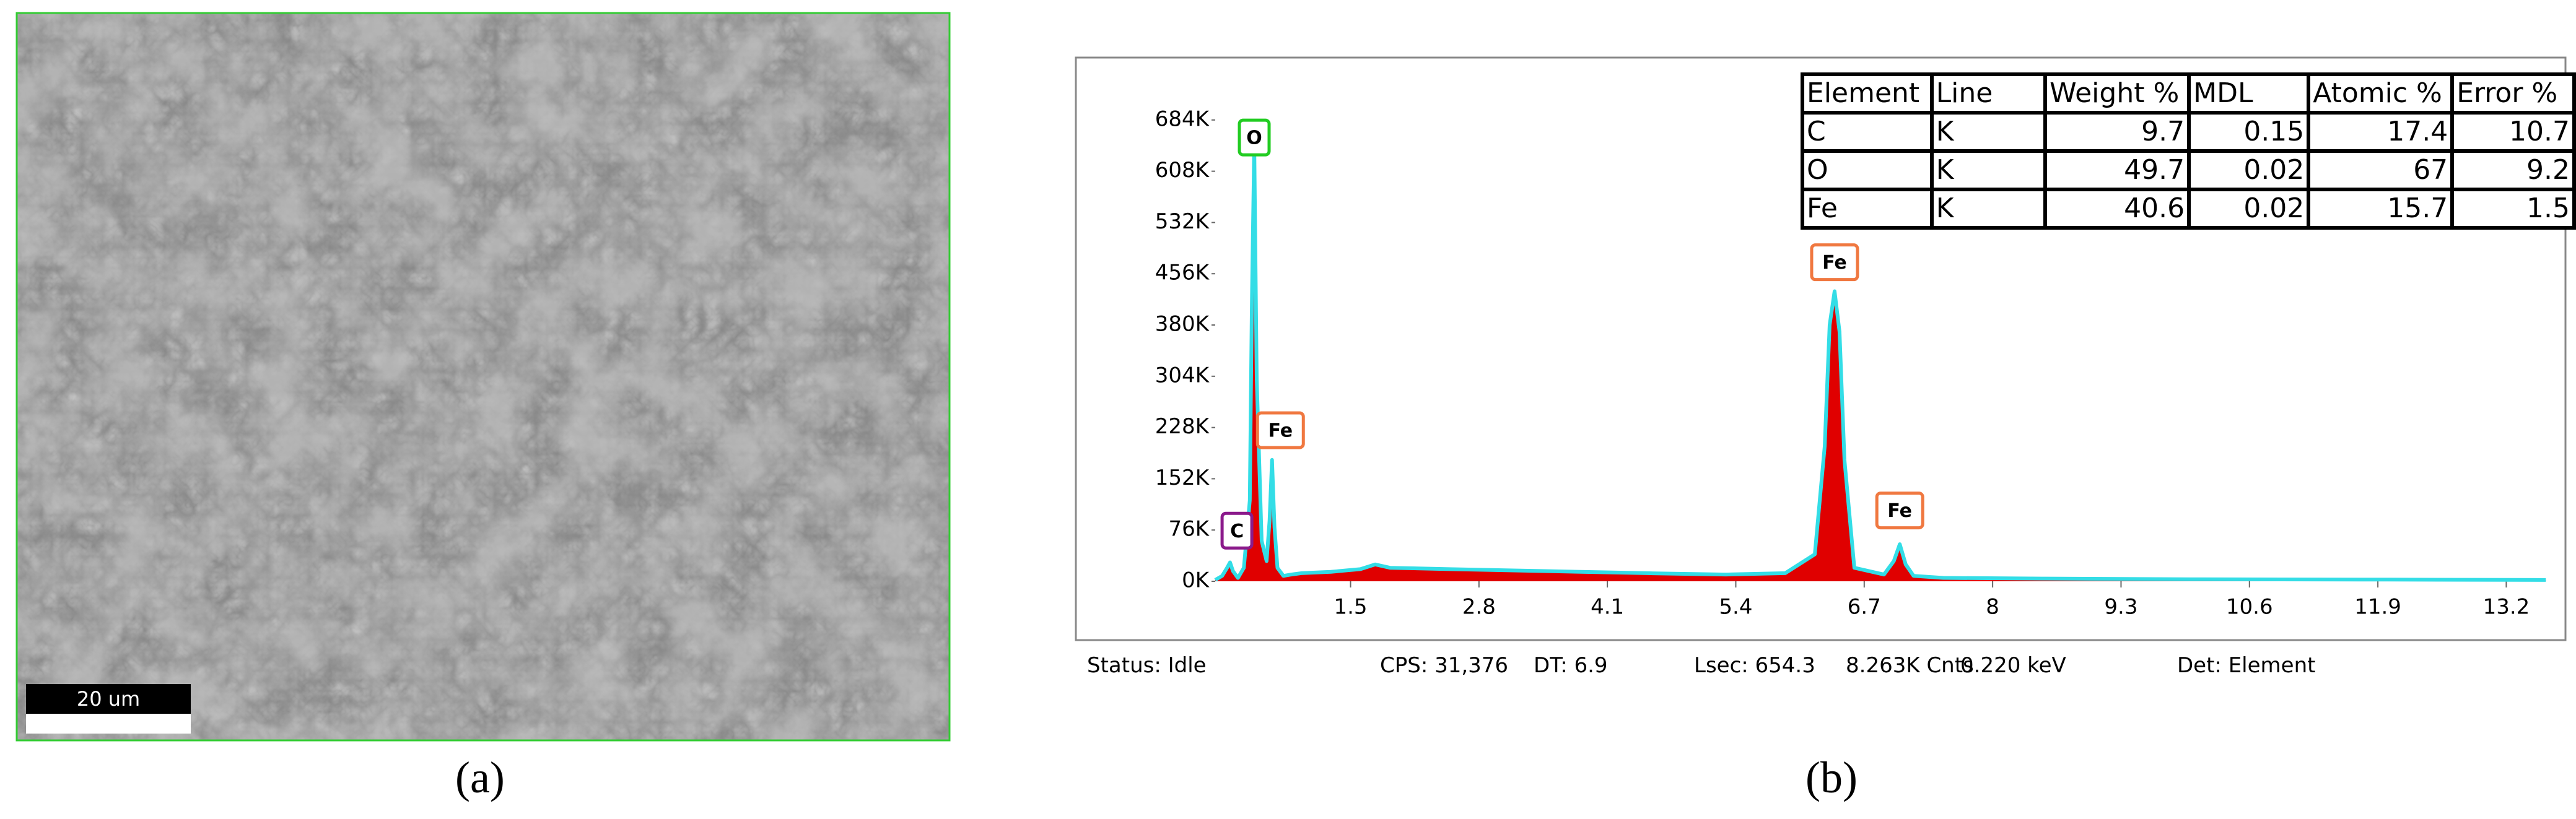 The width and height of the screenshot is (2576, 819). I want to click on status-item: 0.220 keV, so click(2013, 666).